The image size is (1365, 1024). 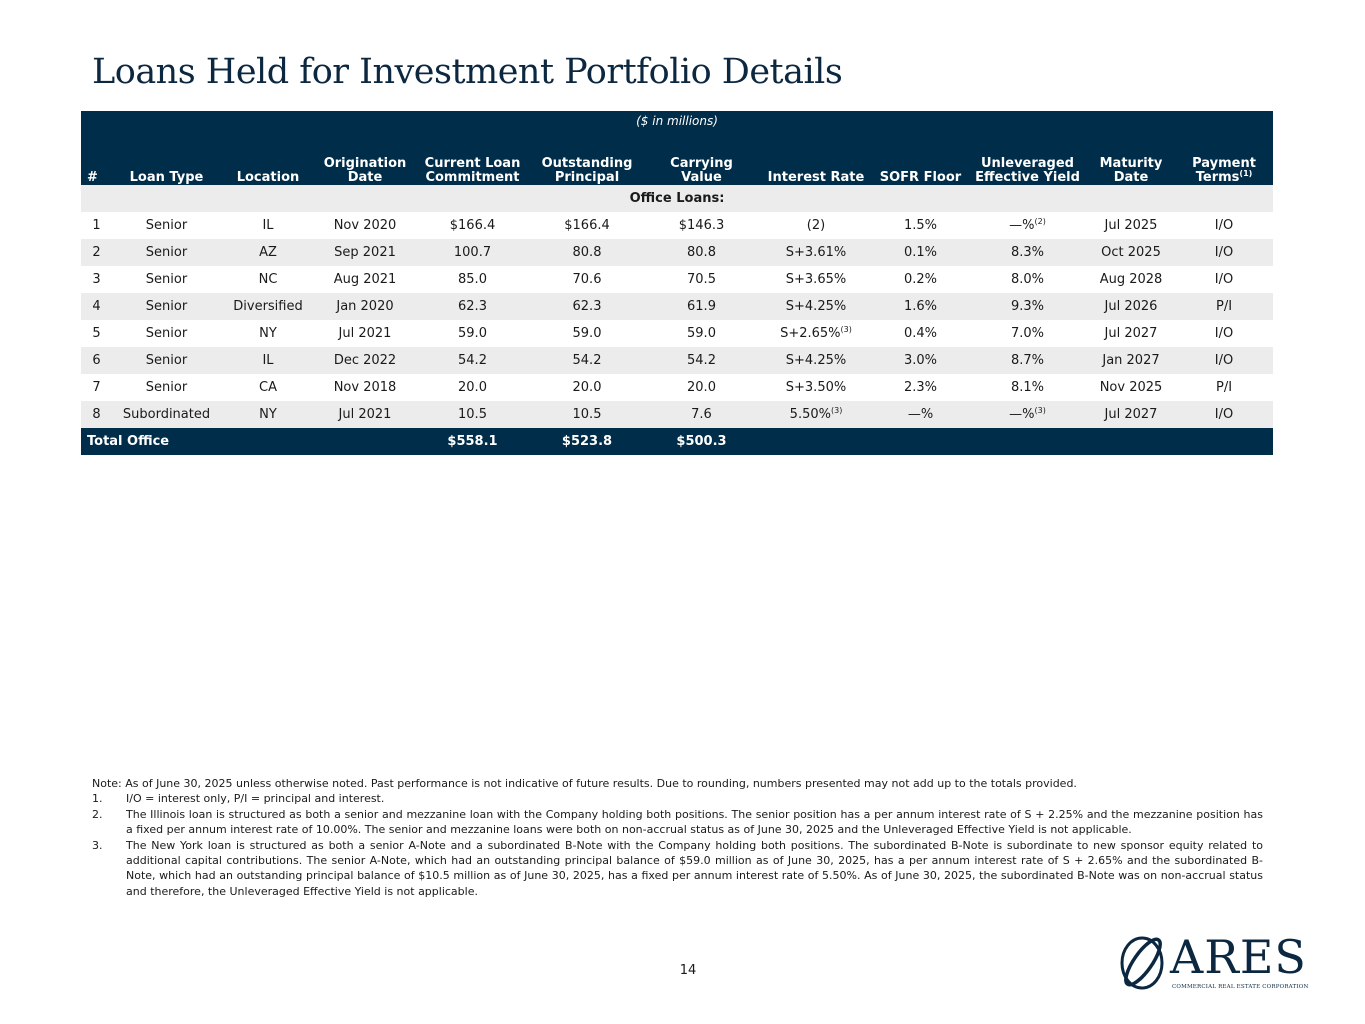 What do you see at coordinates (701, 158) in the screenshot?
I see `col-header-carrying-value: Carrying Value` at bounding box center [701, 158].